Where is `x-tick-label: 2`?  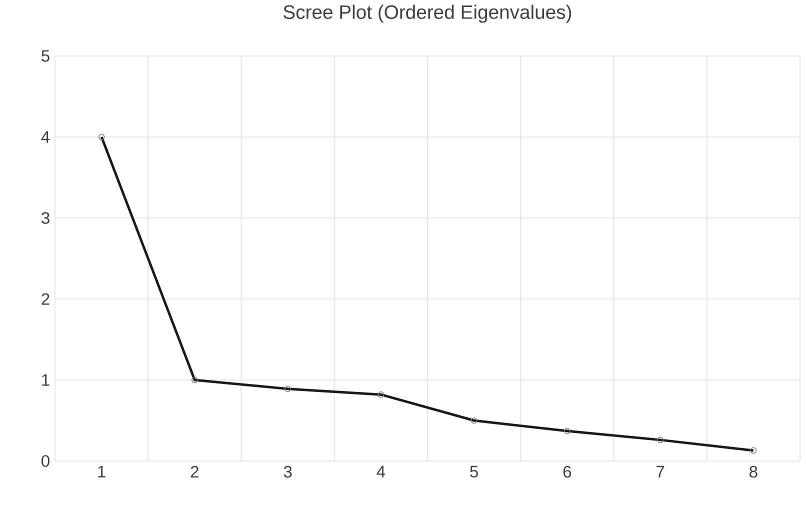 x-tick-label: 2 is located at coordinates (194, 472).